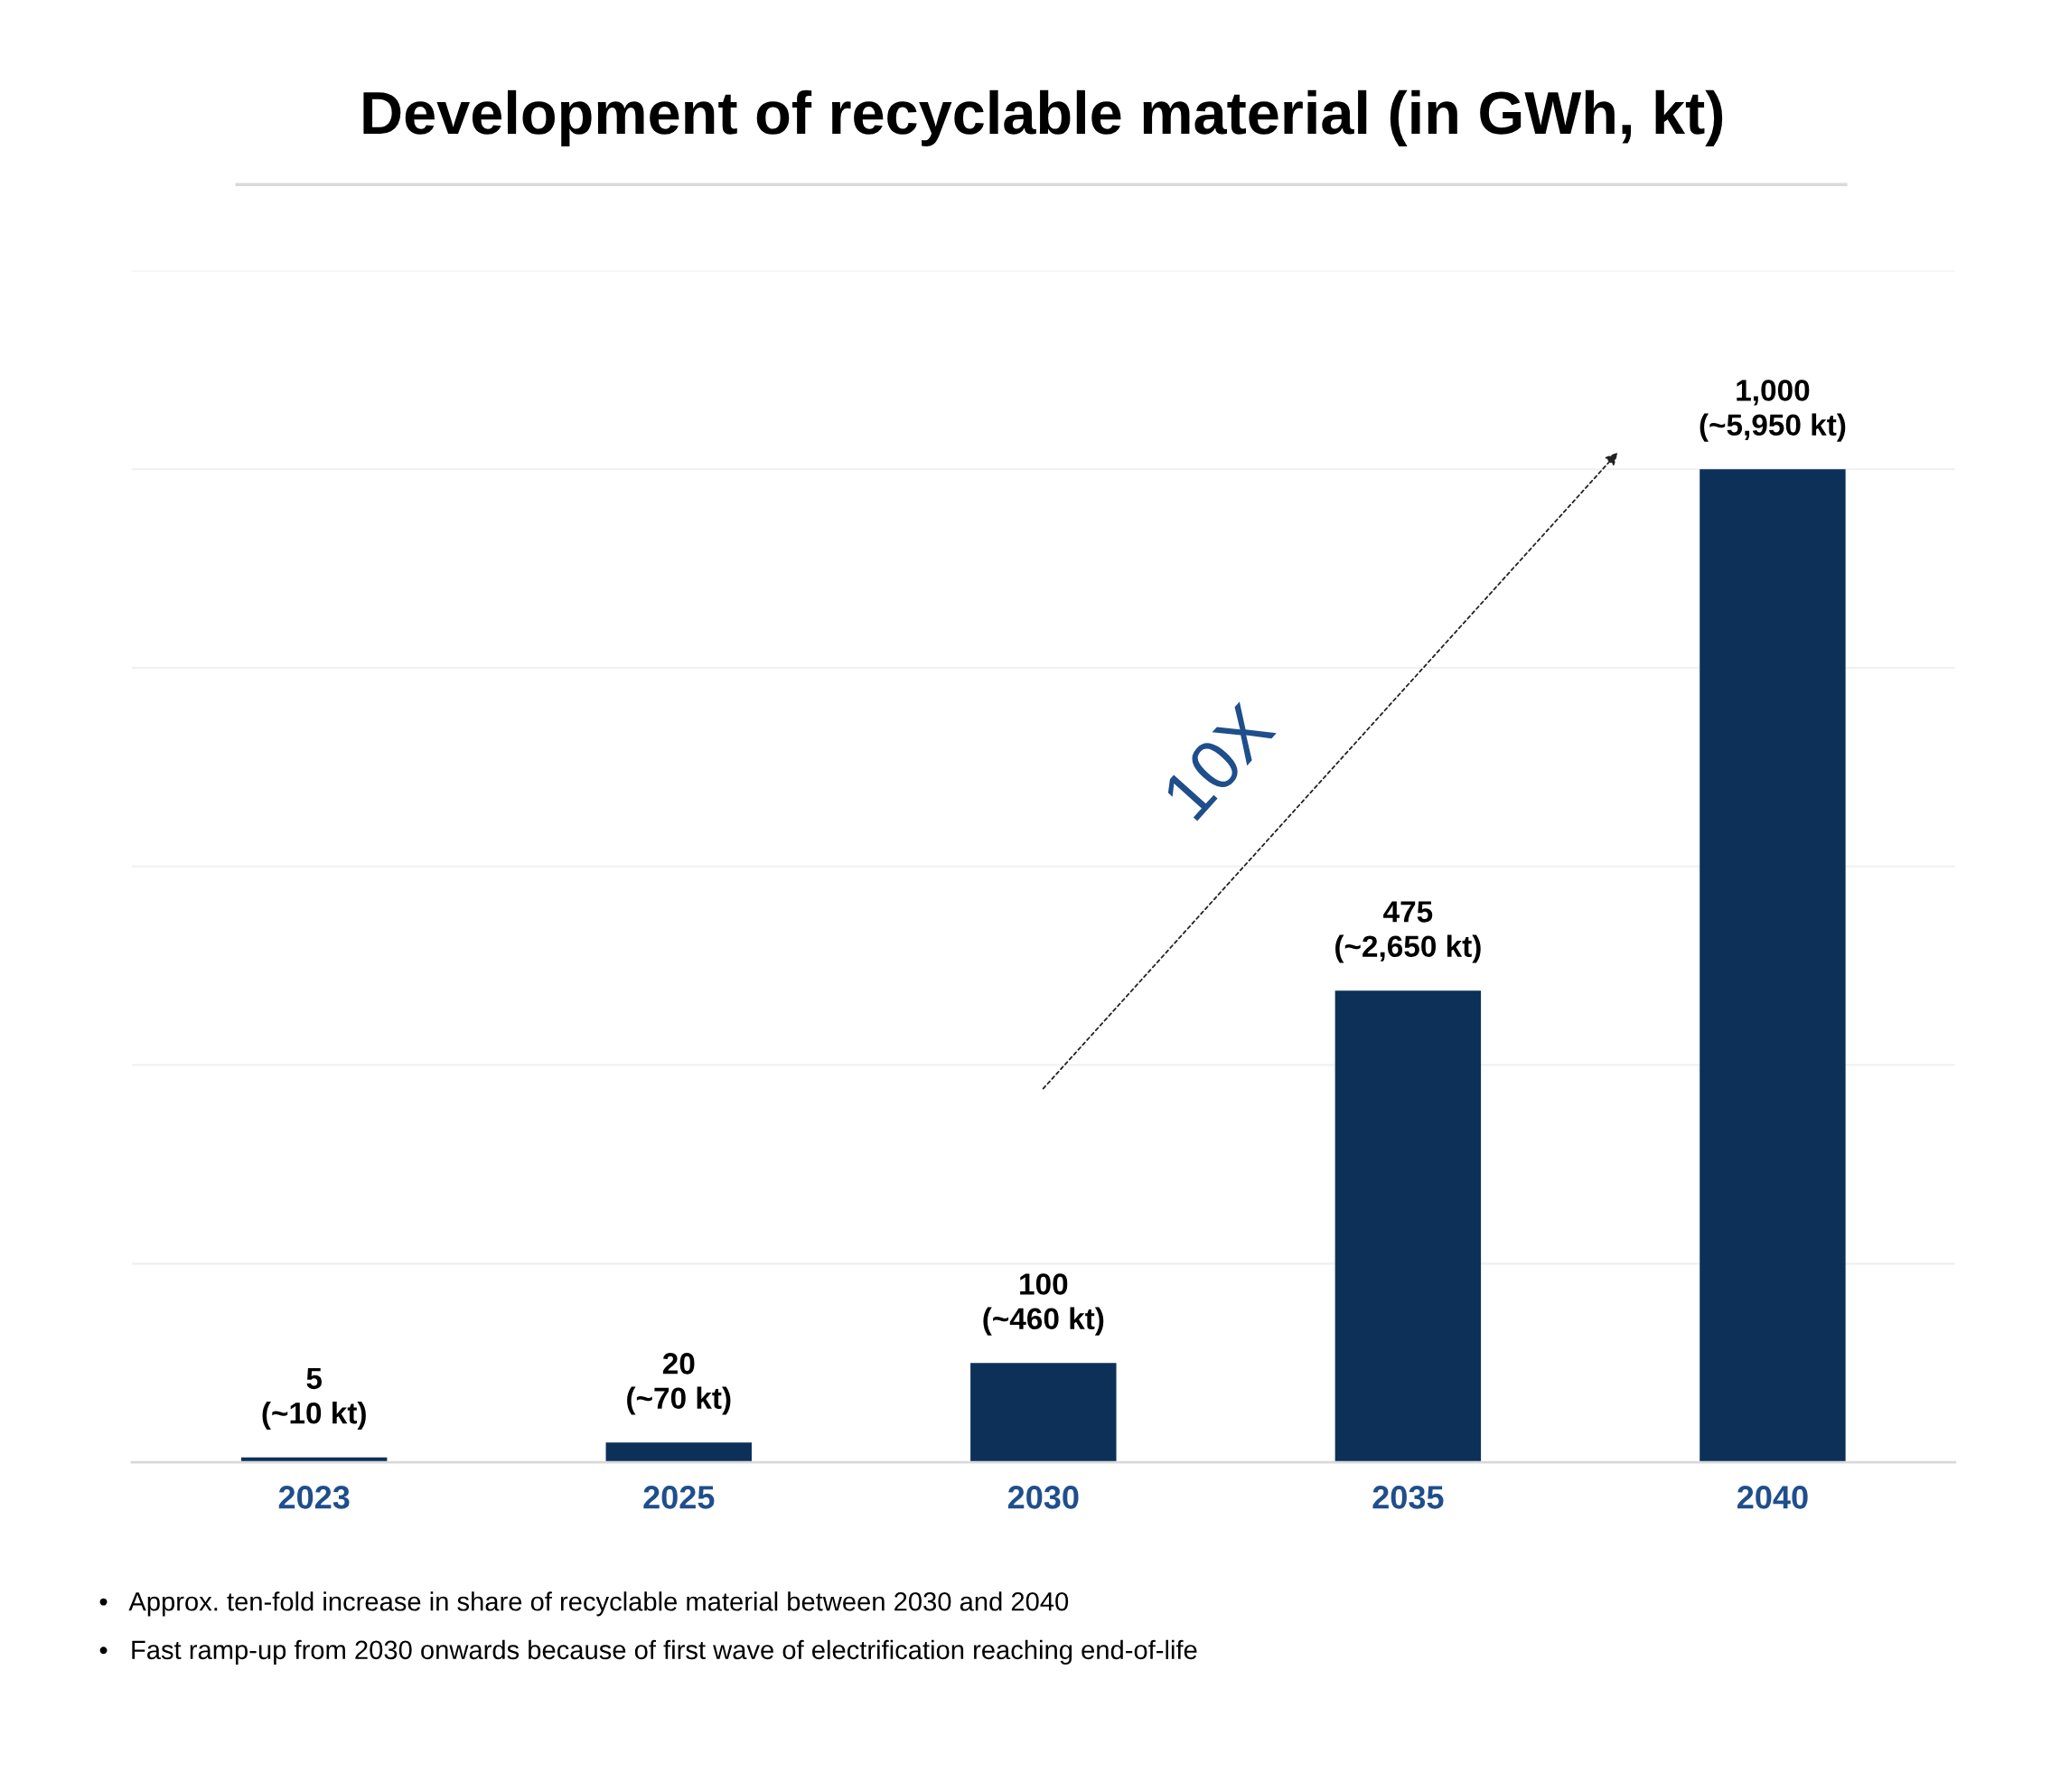 This screenshot has width=2060, height=1792. What do you see at coordinates (1043, 1304) in the screenshot?
I see `data-label: 100 (~460 kt)` at bounding box center [1043, 1304].